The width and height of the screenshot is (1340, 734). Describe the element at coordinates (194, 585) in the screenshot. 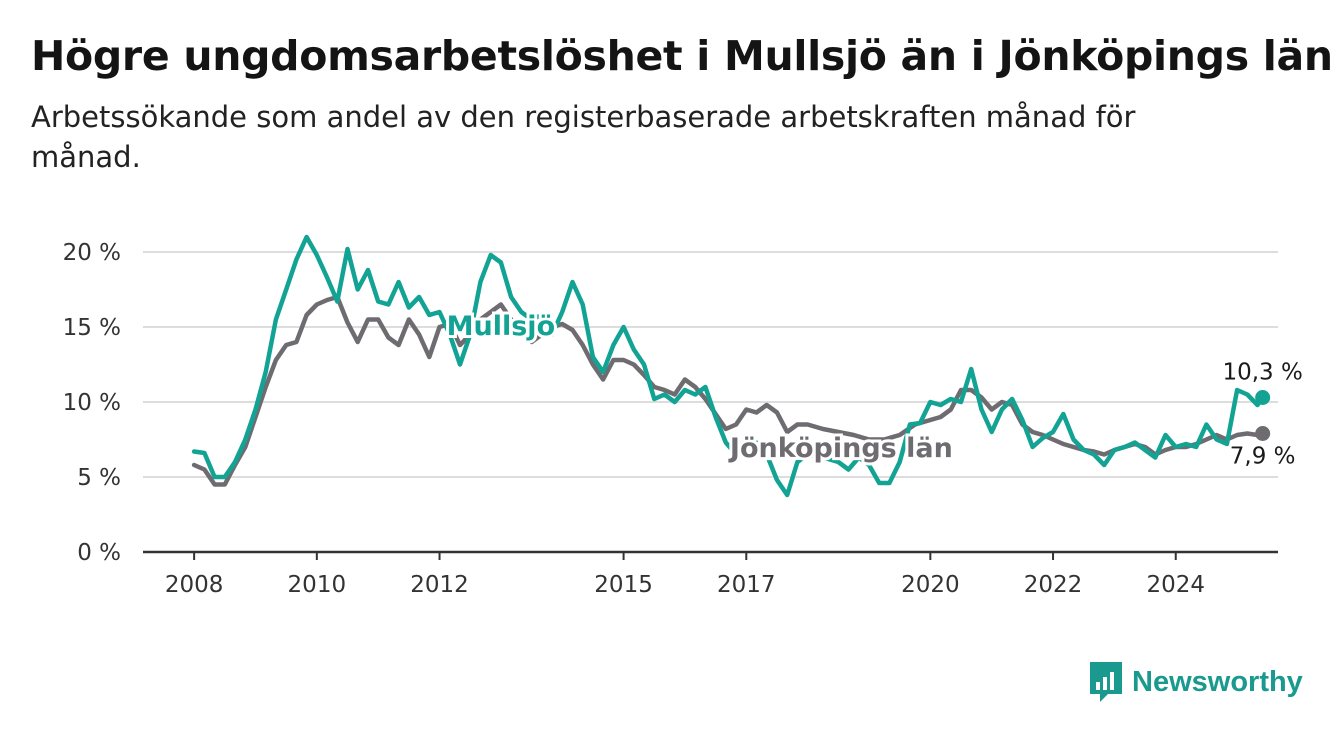

I see `x-tick-label: 2008` at that location.